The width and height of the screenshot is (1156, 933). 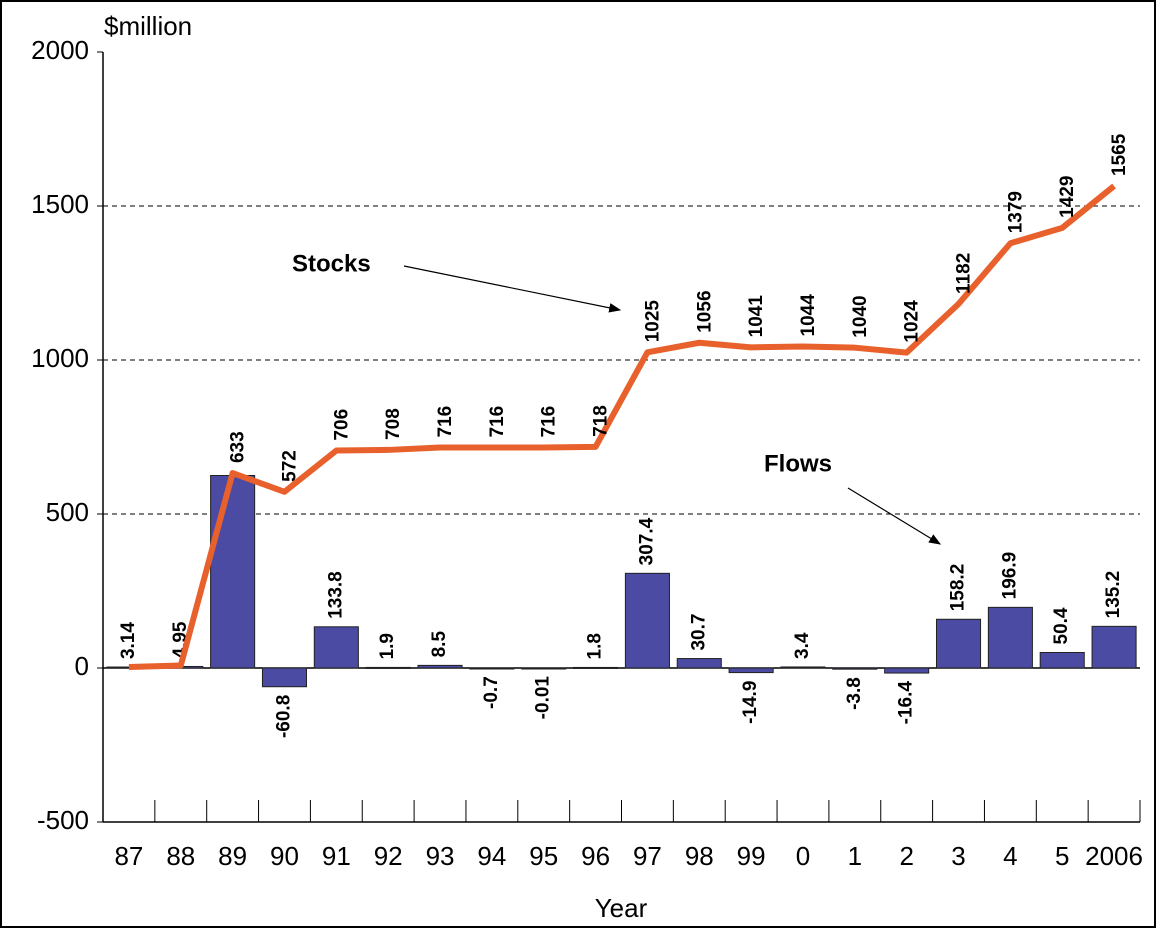 I want to click on x-tick-label: 89, so click(x=232, y=856).